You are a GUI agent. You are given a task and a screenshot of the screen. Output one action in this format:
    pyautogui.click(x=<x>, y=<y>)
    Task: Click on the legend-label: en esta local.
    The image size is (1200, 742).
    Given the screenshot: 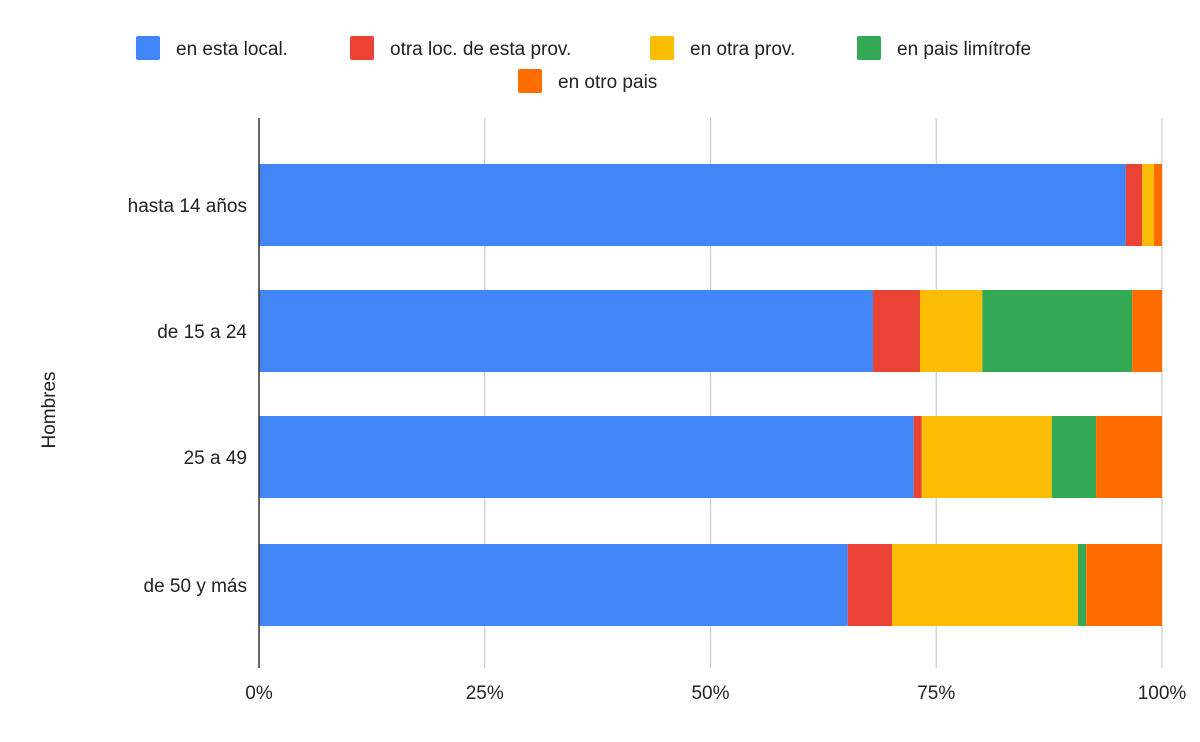 What is the action you would take?
    pyautogui.click(x=232, y=49)
    